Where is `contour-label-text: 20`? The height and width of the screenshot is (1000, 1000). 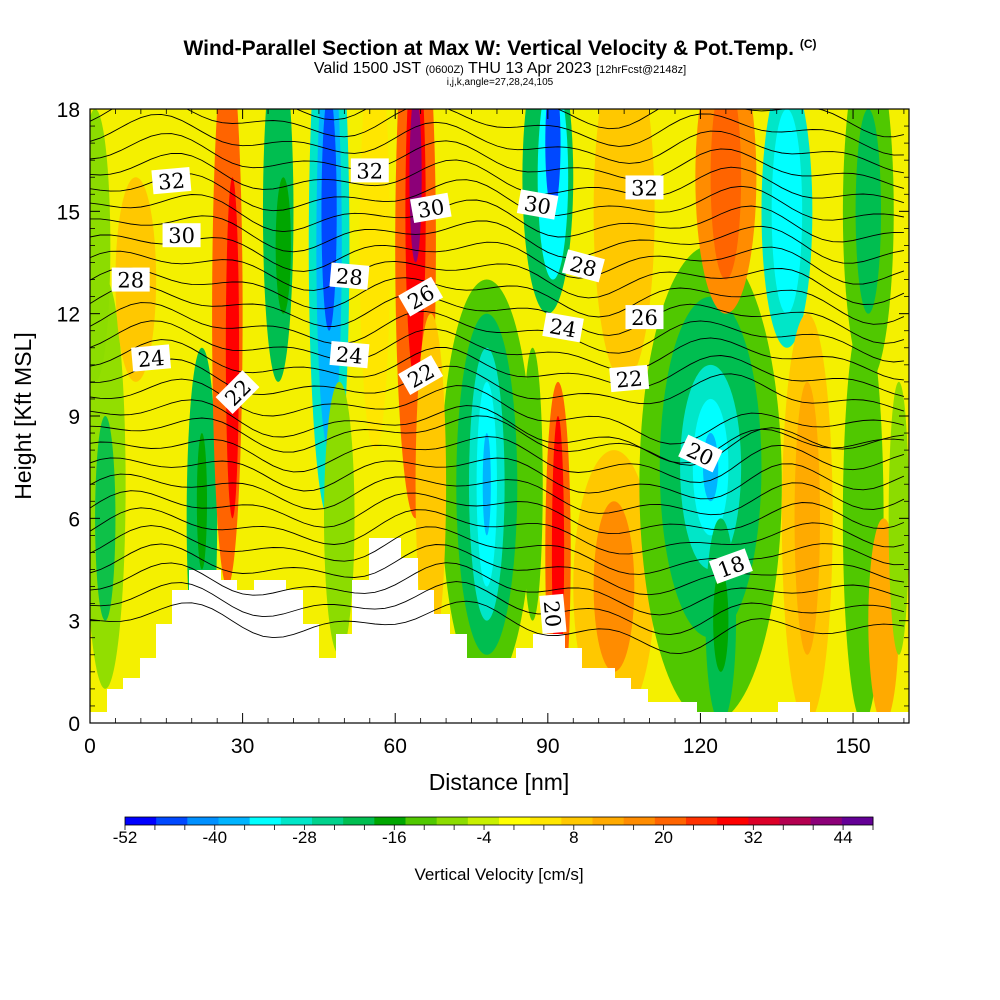
contour-label-text: 20 is located at coordinates (552, 614).